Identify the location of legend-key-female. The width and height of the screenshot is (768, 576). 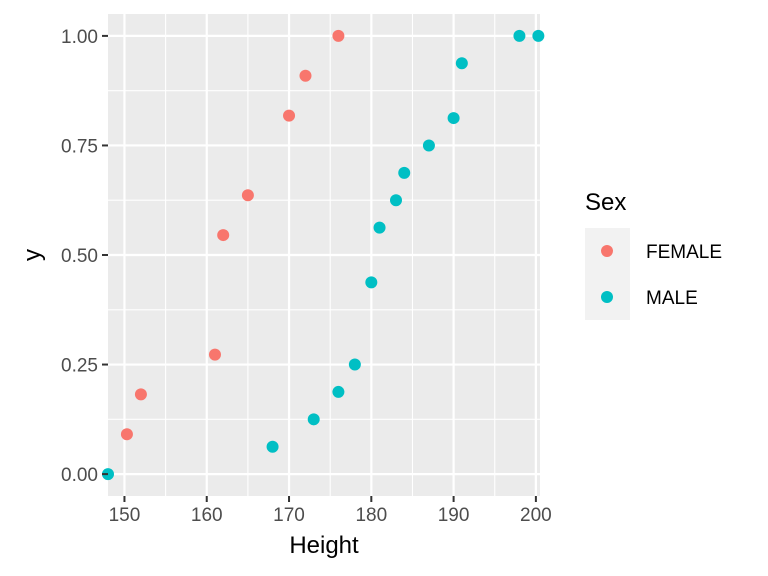
(607, 251).